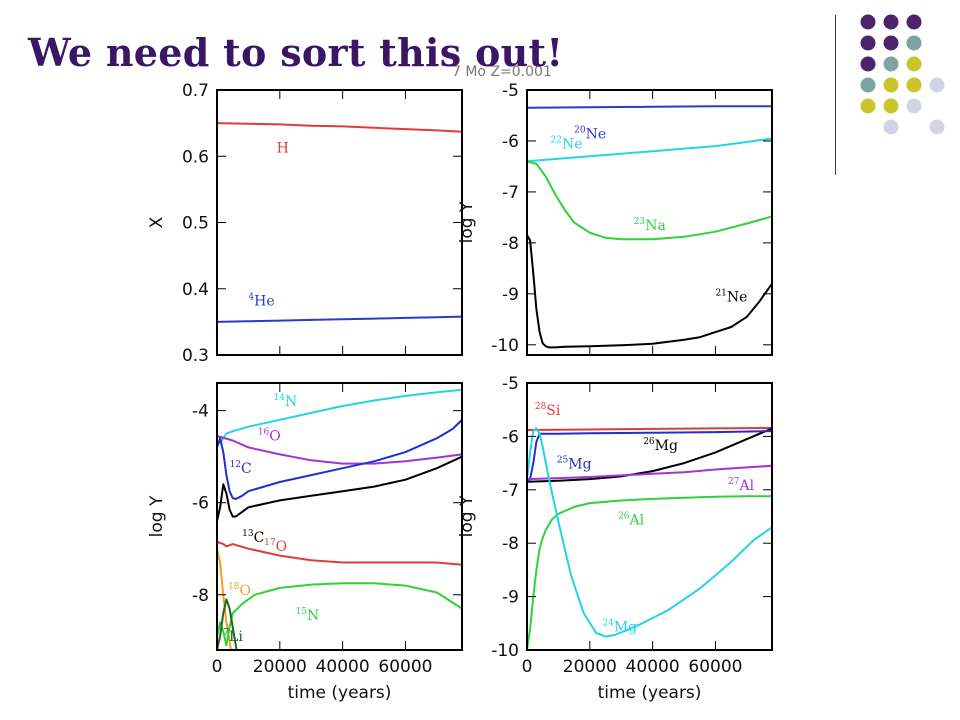 This screenshot has height=720, width=960. I want to click on chart-panel-top-left: 0.3 0.4 0.5 0.6 0.7 X H 4He, so click(305, 223).